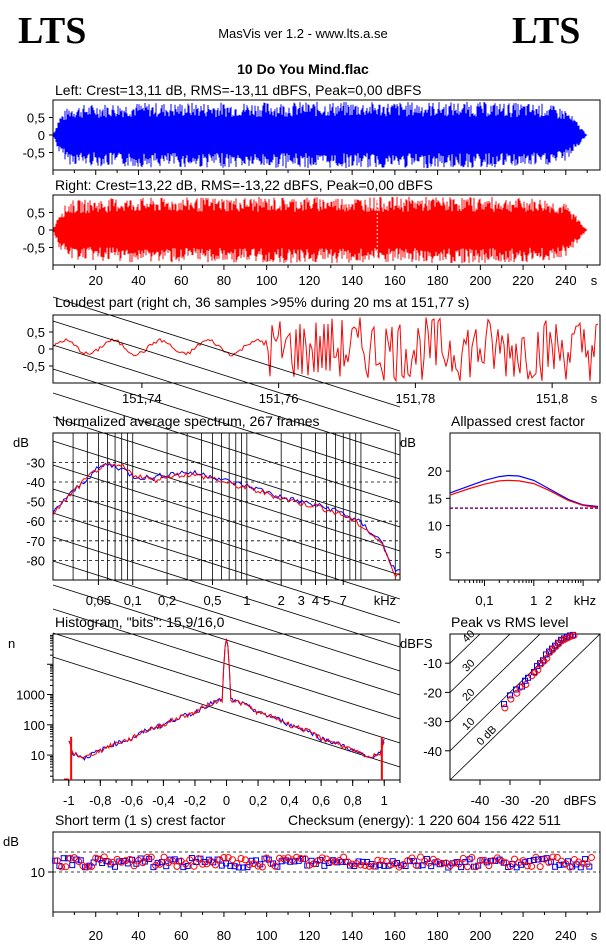 The image size is (606, 946). What do you see at coordinates (523, 935) in the screenshot?
I see `short-term-crest-xtick-label: 220` at bounding box center [523, 935].